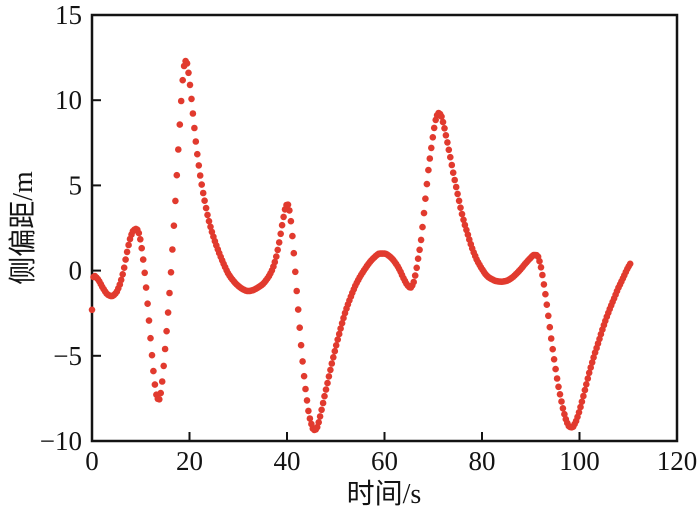 The width and height of the screenshot is (700, 515). I want to click on y-tick-label: −10, so click(61, 441).